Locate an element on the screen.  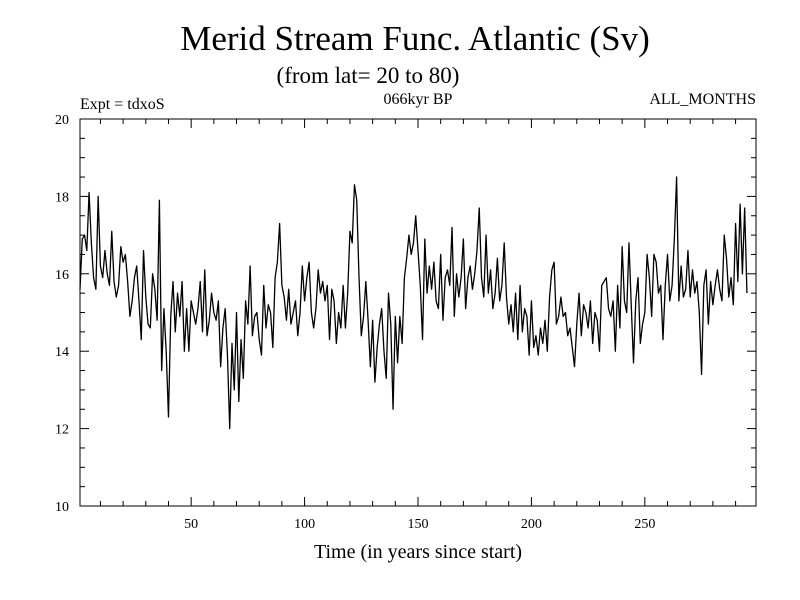
months-label: ALL_MONTHS is located at coordinates (702, 99).